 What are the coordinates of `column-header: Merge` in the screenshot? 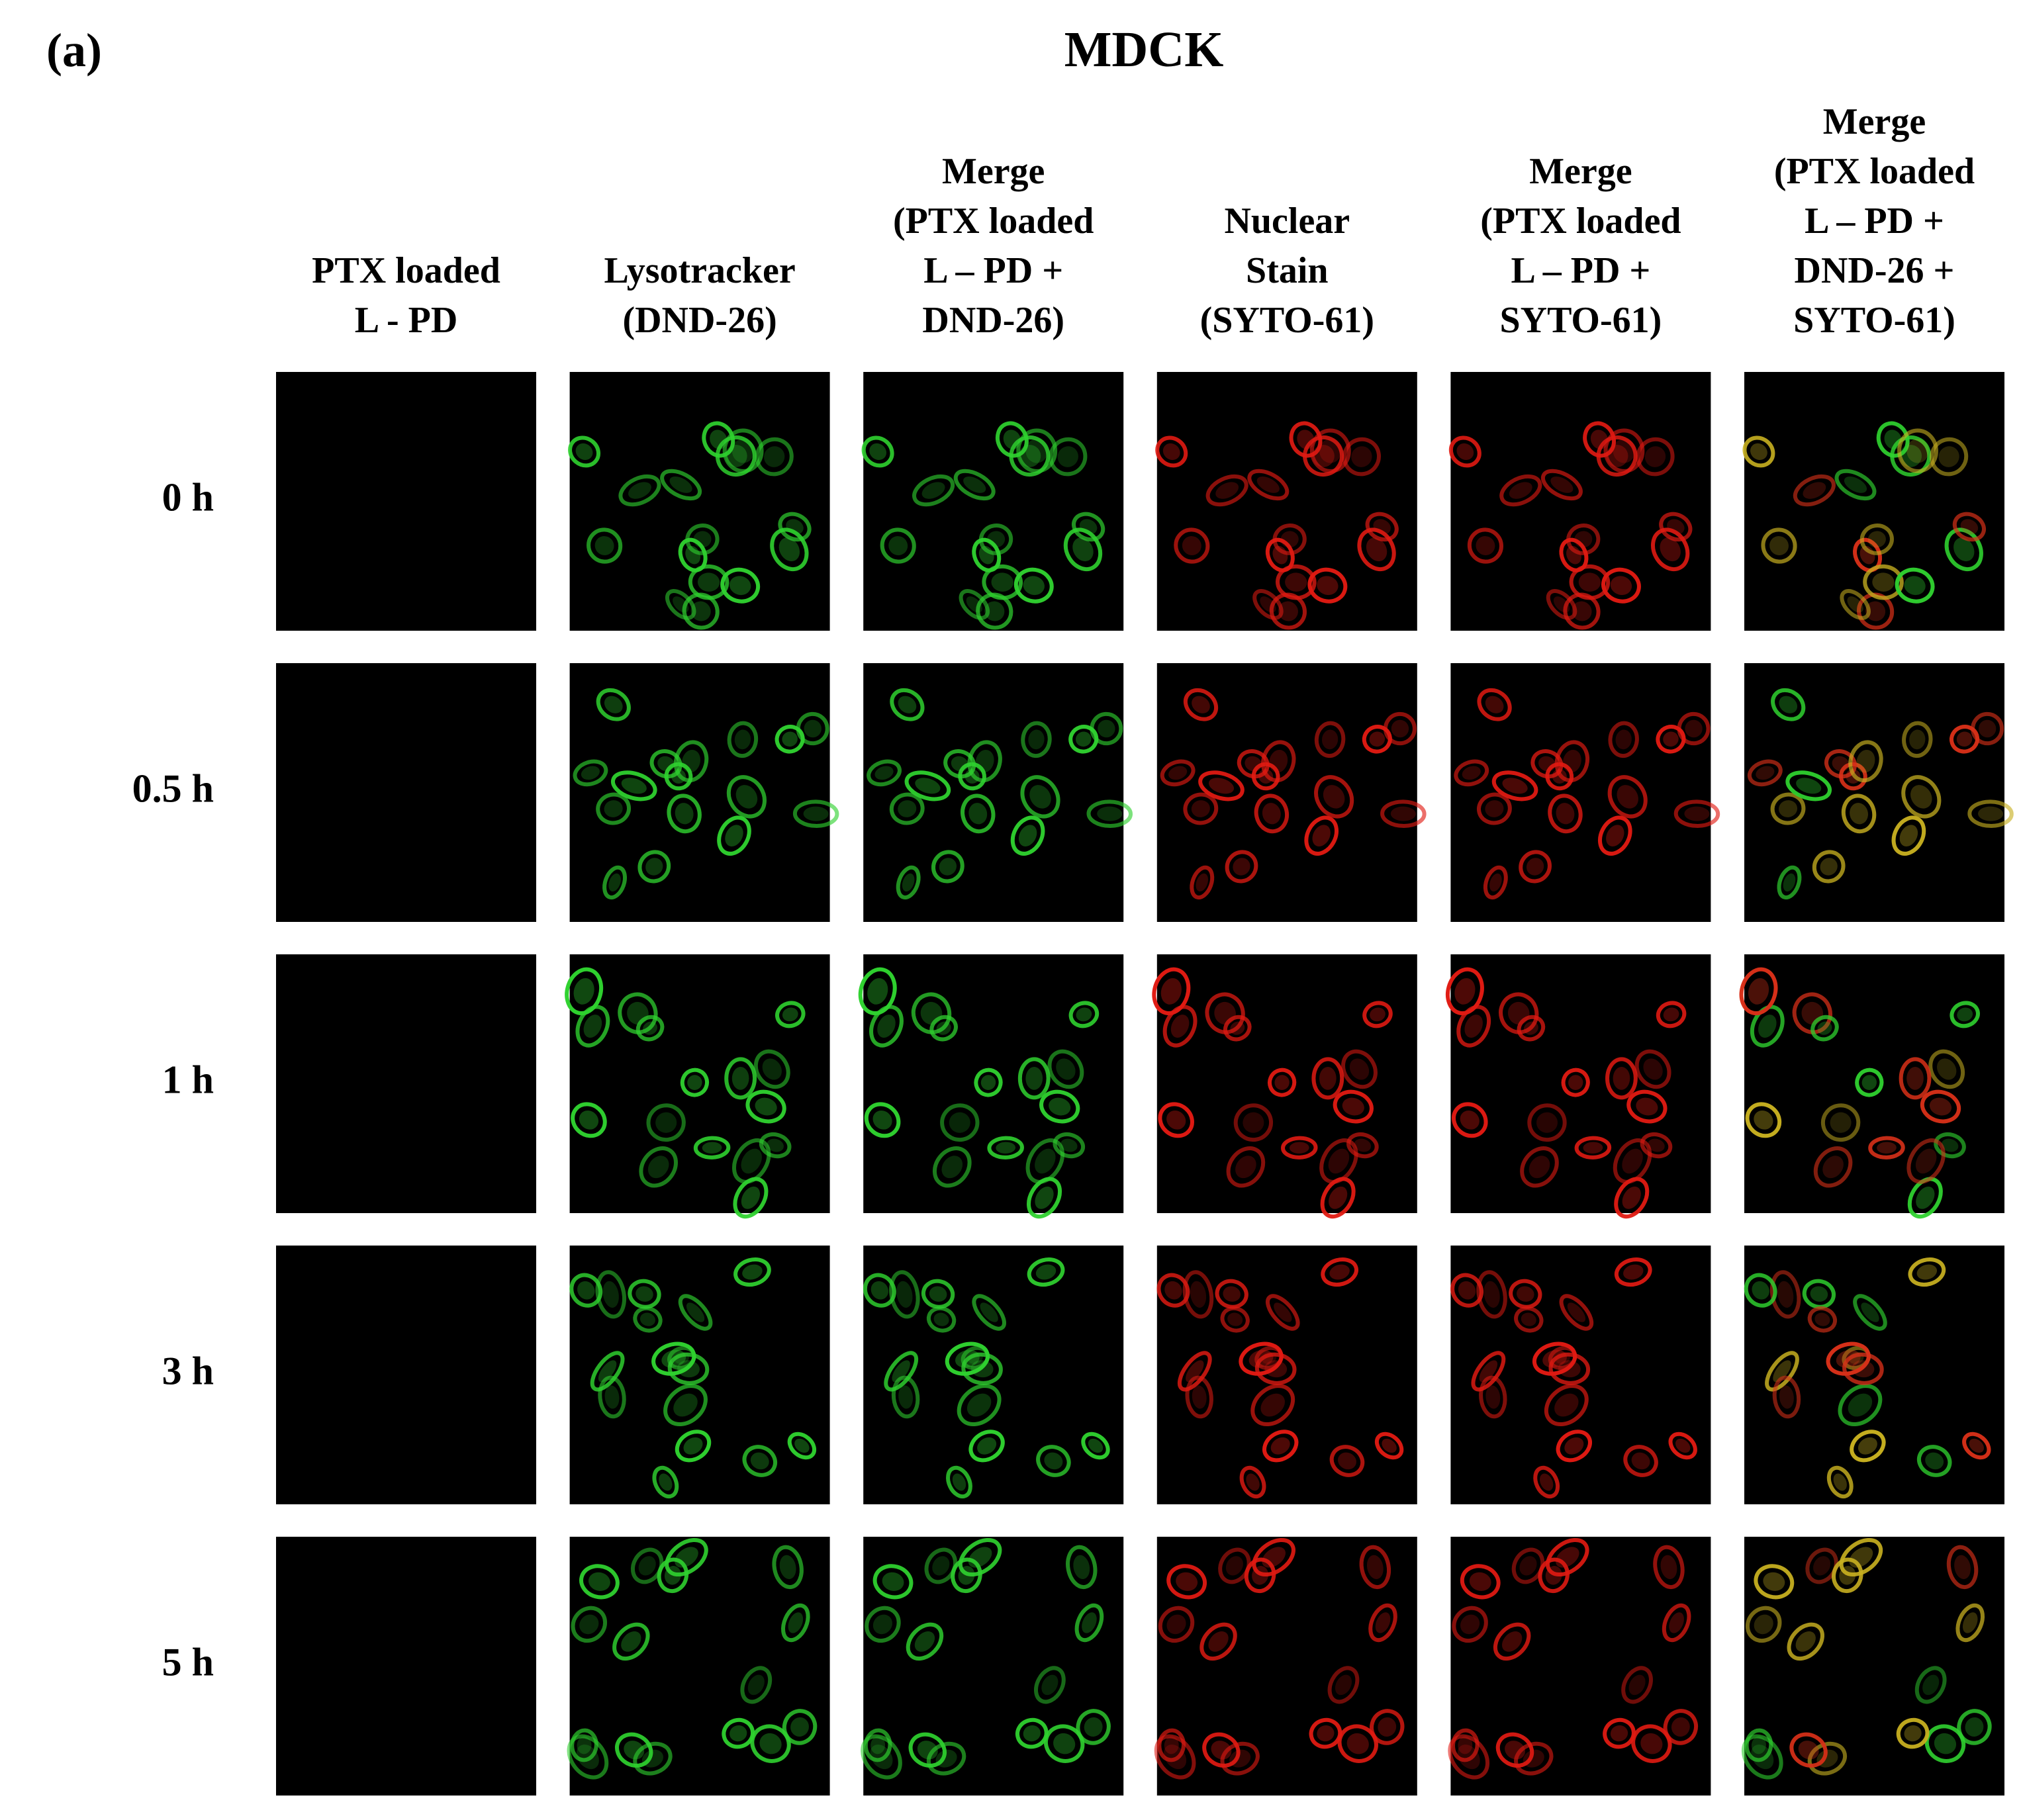 It's located at (1874, 121).